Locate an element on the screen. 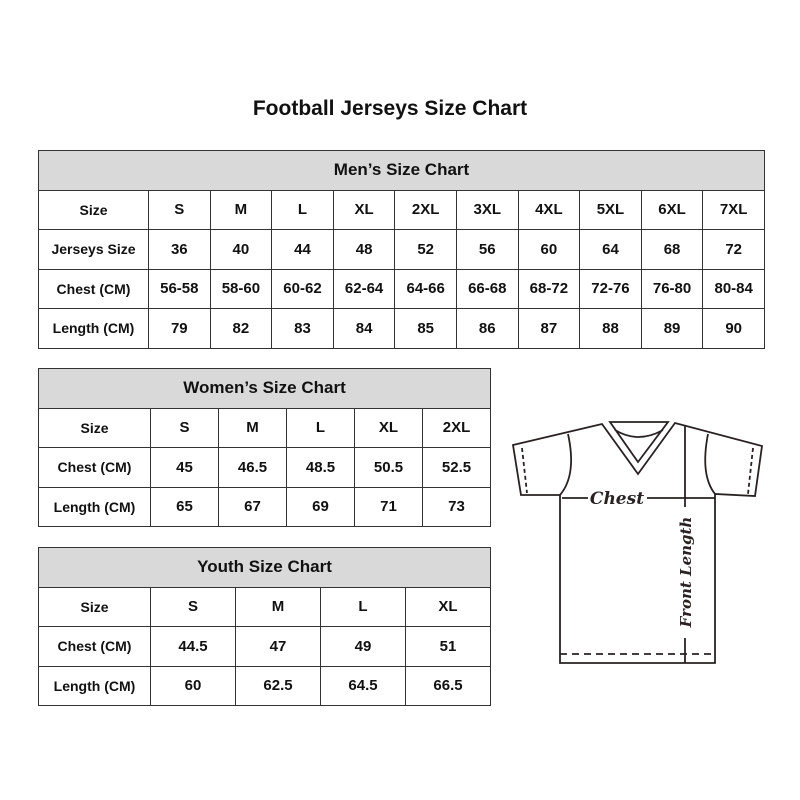 The image size is (800, 800). table-cell: 66.5 is located at coordinates (448, 685).